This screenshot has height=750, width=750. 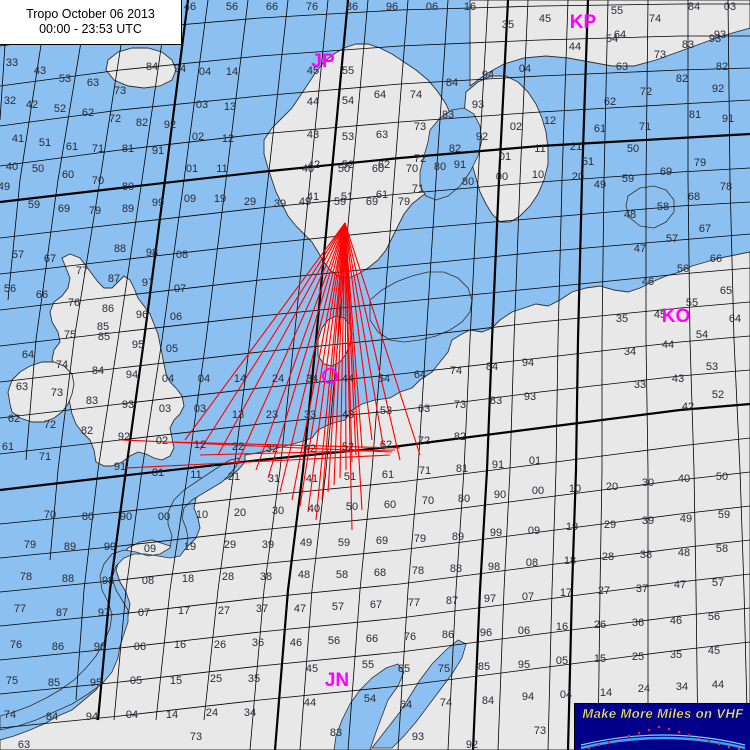 I want to click on station-marker, so click(x=330, y=376).